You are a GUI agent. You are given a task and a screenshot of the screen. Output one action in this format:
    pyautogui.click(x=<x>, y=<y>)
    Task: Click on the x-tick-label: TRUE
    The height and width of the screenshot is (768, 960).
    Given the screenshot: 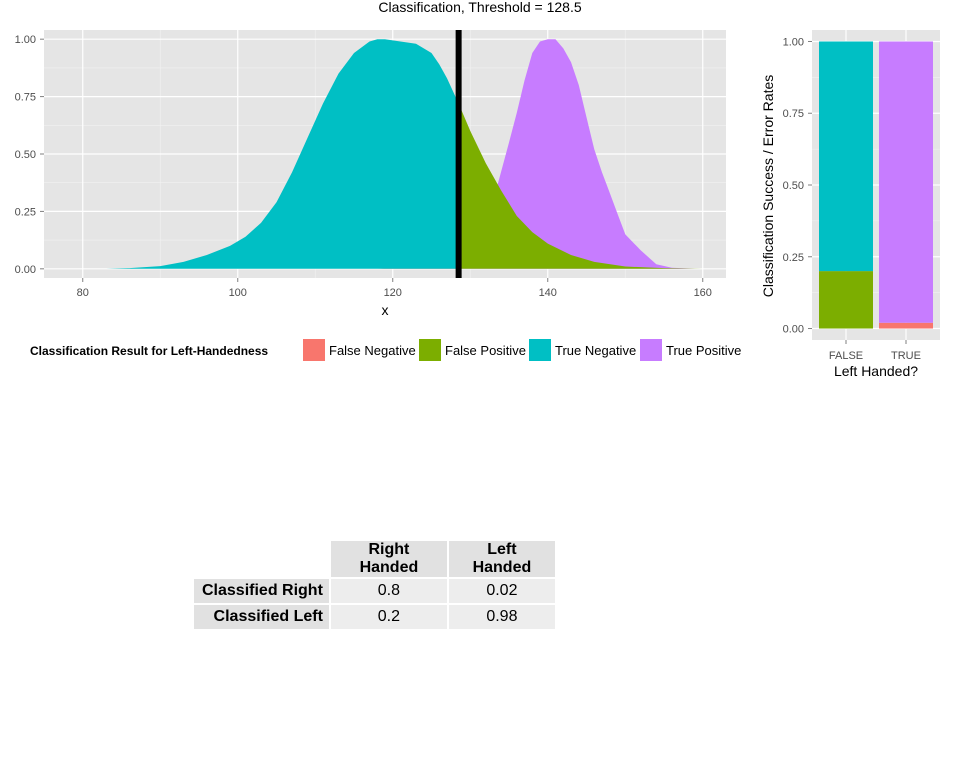 What is the action you would take?
    pyautogui.click(x=906, y=356)
    